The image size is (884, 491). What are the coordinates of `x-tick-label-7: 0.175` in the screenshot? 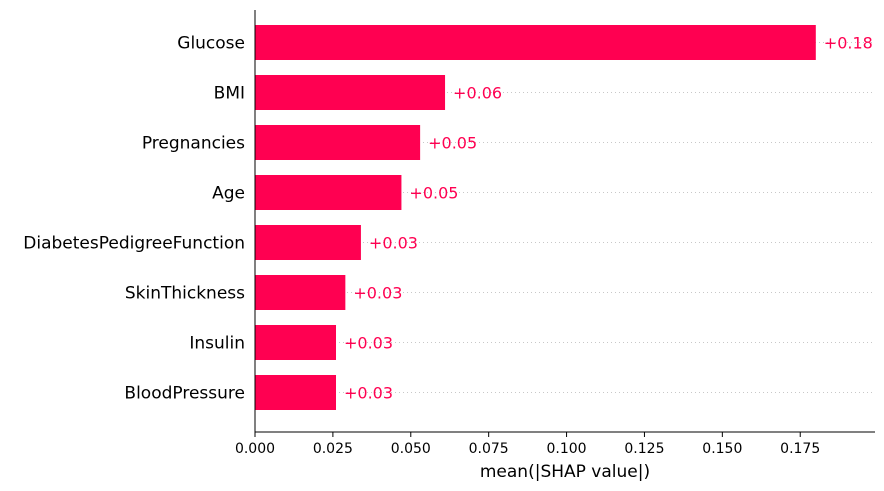 It's located at (800, 449).